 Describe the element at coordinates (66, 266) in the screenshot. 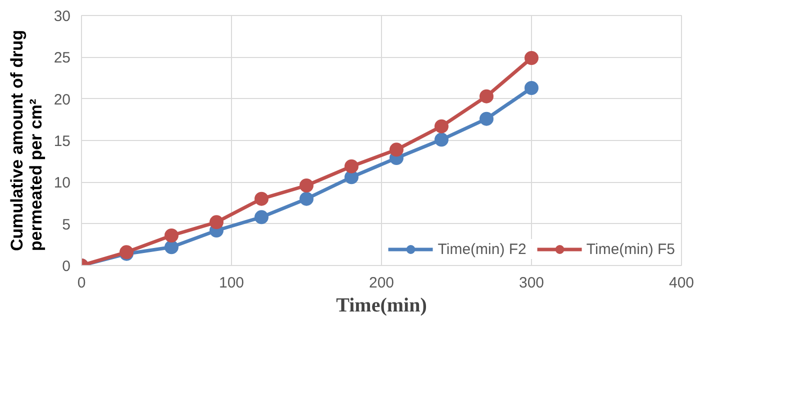

I see `y-tick-label: 0` at that location.